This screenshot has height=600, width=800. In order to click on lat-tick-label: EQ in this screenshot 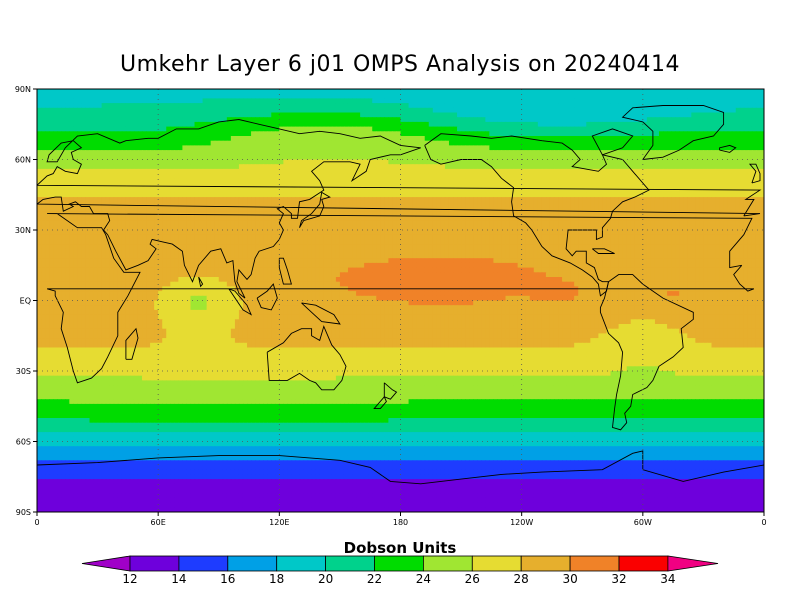, I will do `click(25, 301)`.